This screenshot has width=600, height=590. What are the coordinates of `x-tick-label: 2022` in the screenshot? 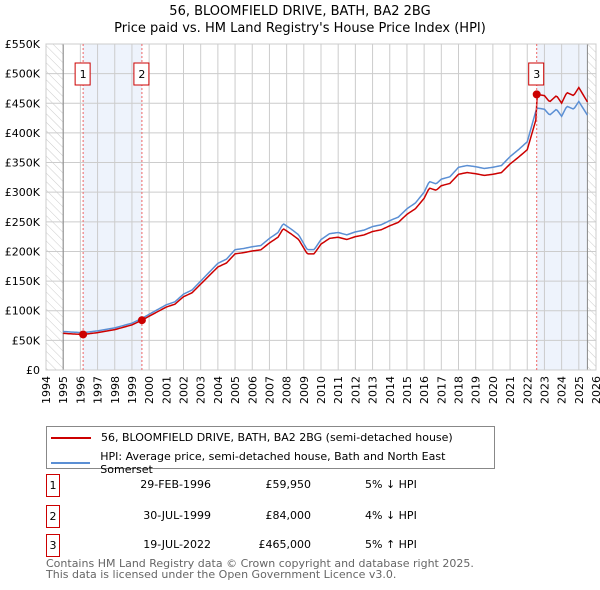 It's located at (527, 390).